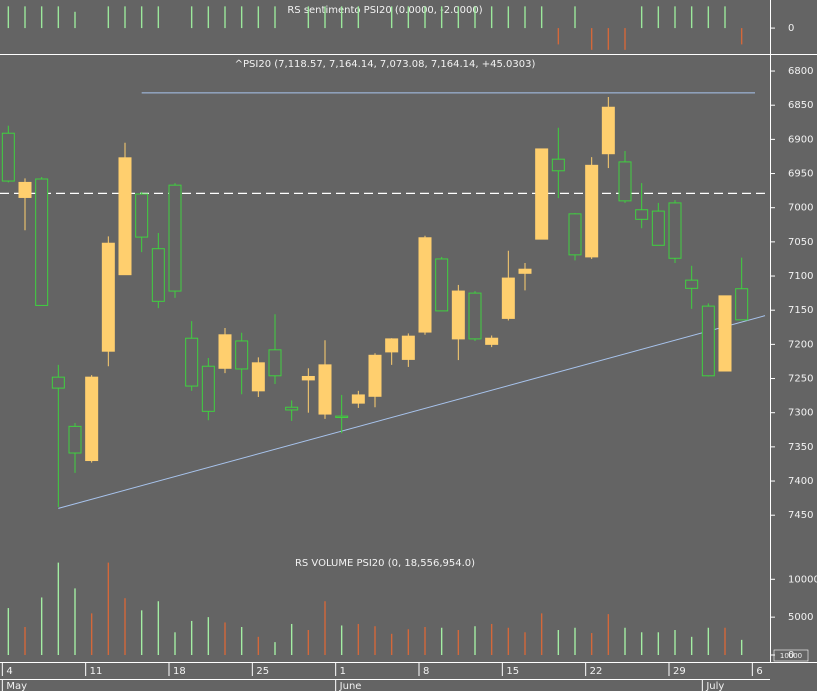 The height and width of the screenshot is (691, 817). Describe the element at coordinates (9, 671) in the screenshot. I see `x-tick-label: 4` at that location.